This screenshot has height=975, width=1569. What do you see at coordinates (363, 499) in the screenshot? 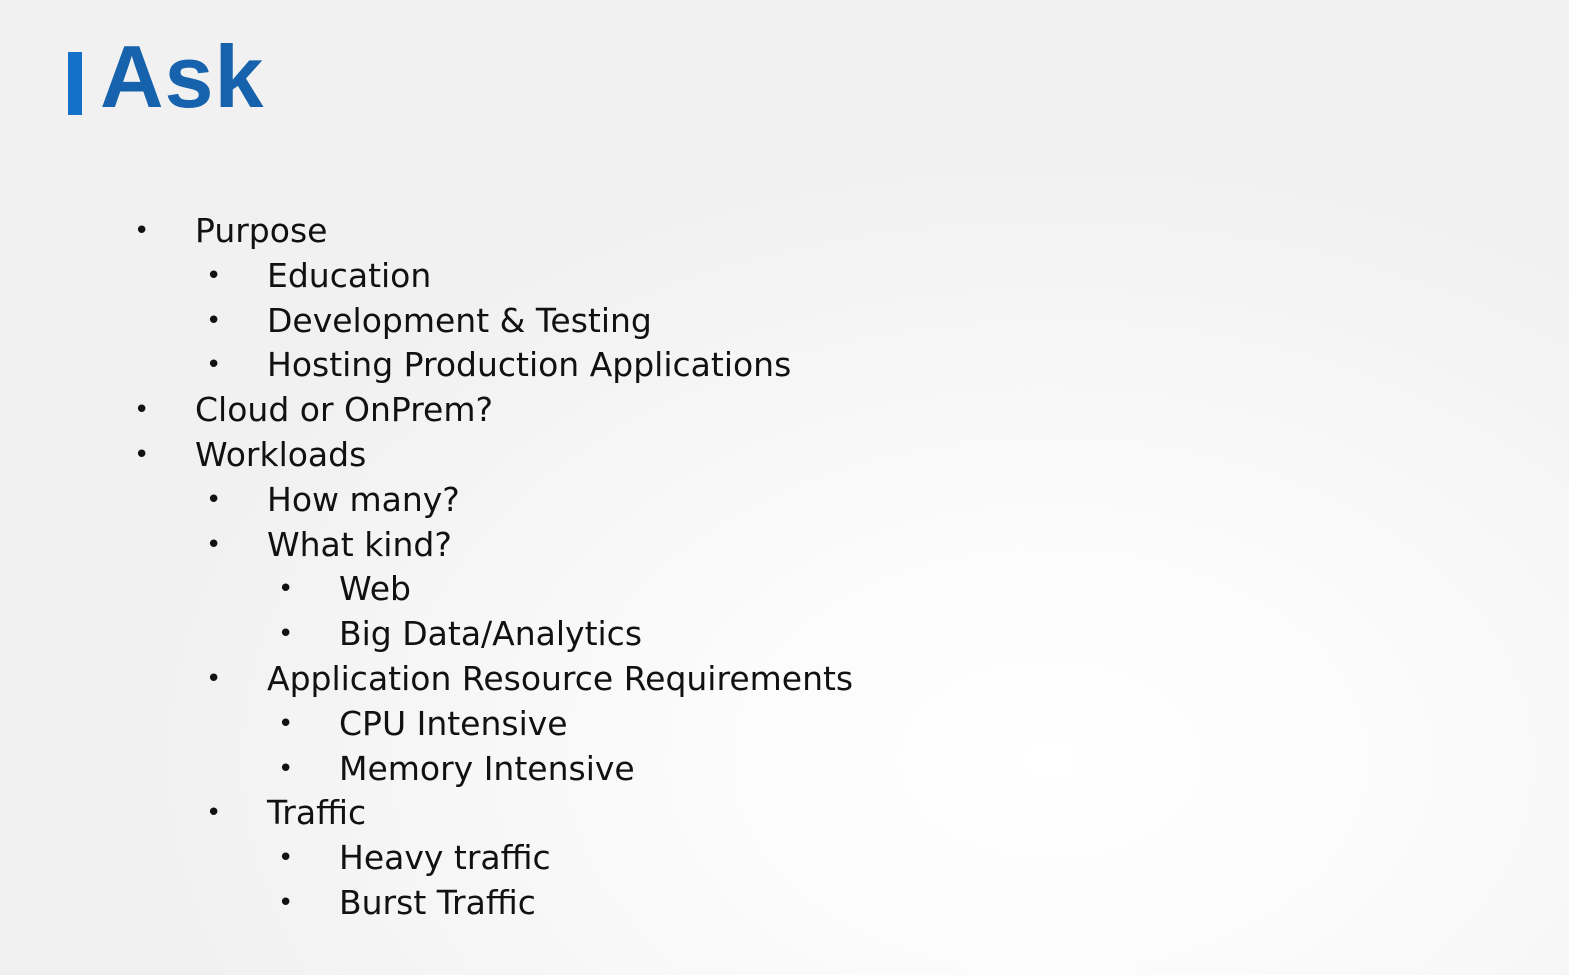
I see `bullet-text: How many?` at bounding box center [363, 499].